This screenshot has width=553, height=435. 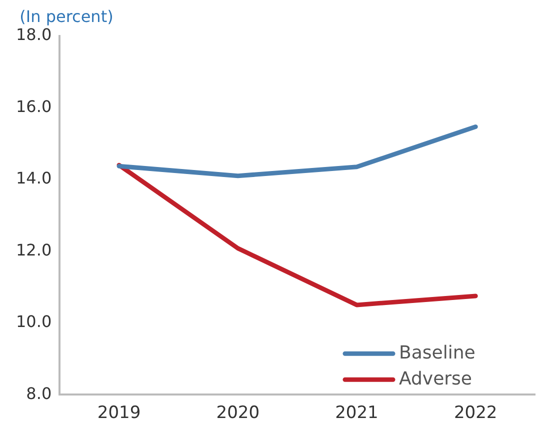 What do you see at coordinates (67, 16) in the screenshot?
I see `y-axis-title: (In percent)` at bounding box center [67, 16].